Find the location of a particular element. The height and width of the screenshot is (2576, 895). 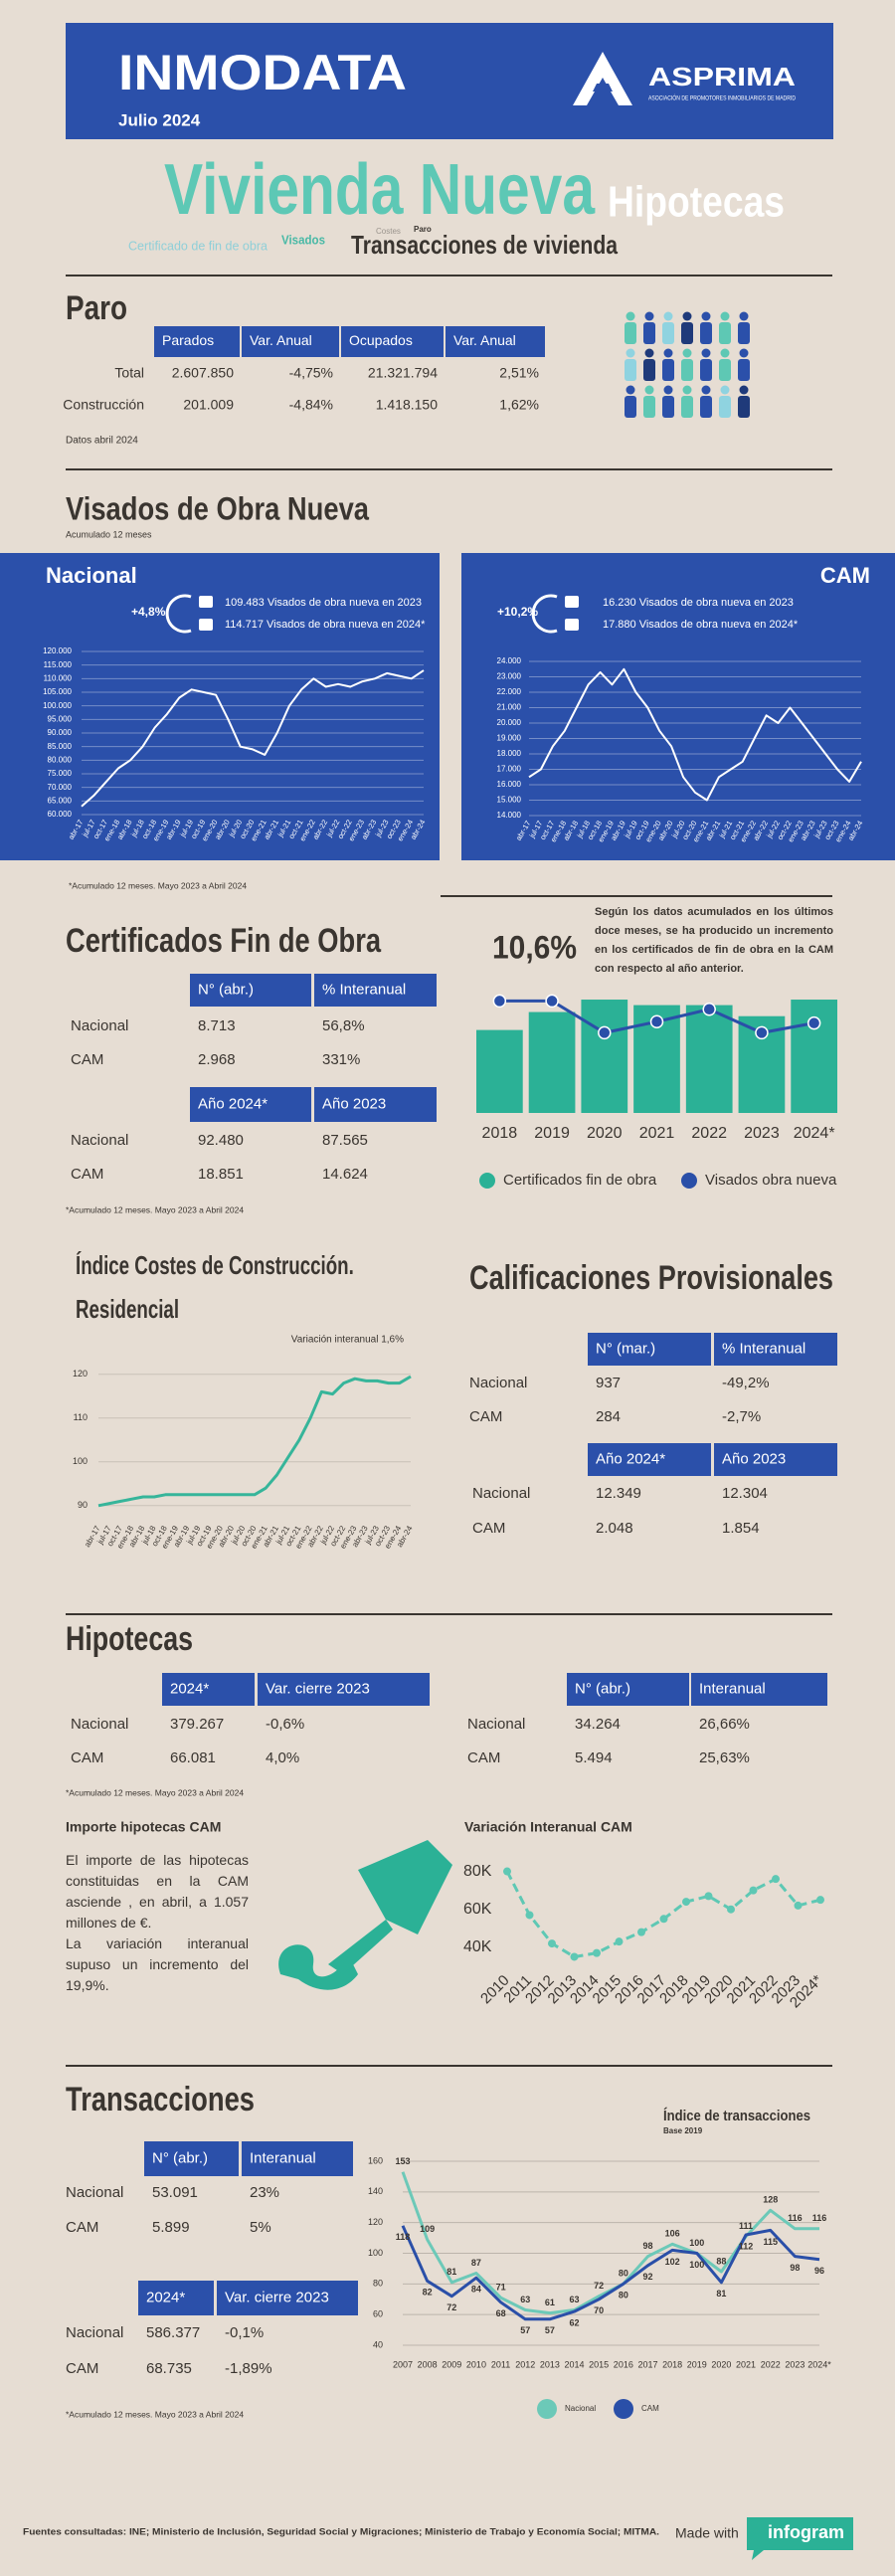

x-tick-label: 2016 is located at coordinates (623, 2364).